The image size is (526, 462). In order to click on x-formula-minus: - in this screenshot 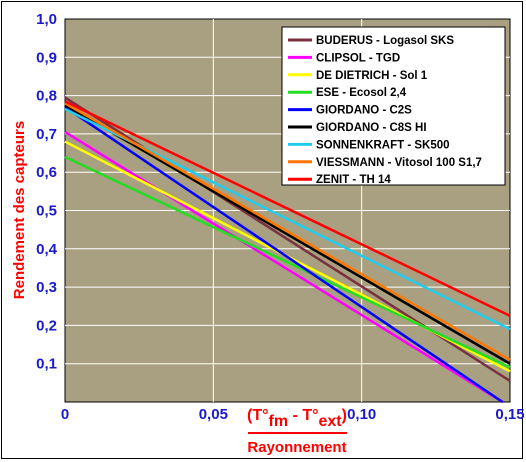, I will do `click(295, 415)`.